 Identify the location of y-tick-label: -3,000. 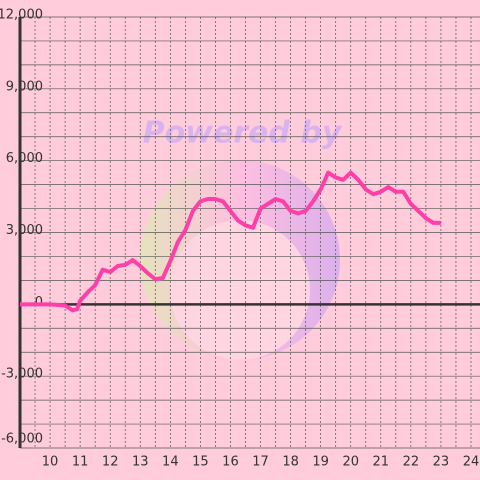
(22, 374).